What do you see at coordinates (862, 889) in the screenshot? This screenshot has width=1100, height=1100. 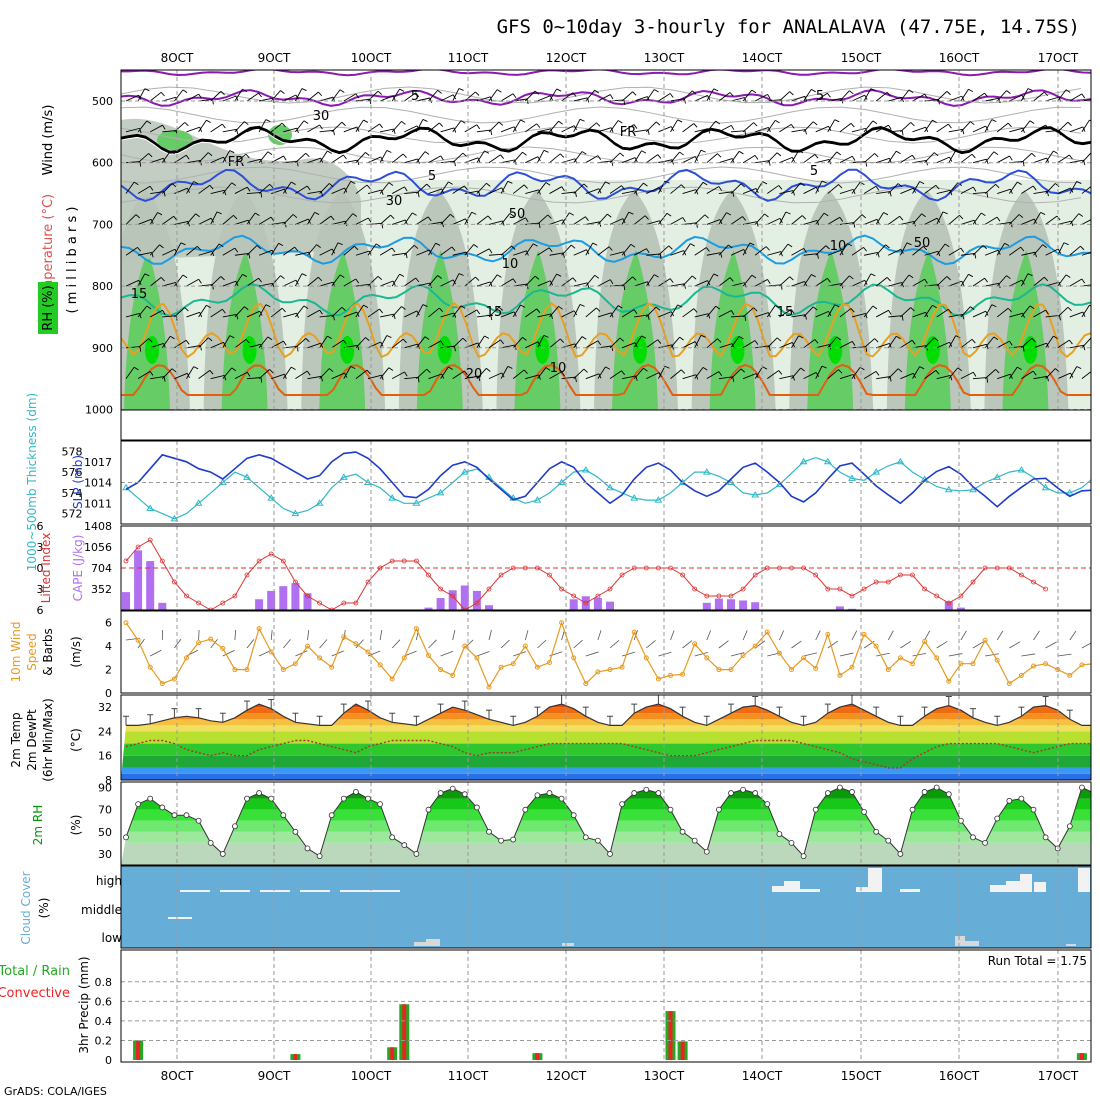 I see `cloud-high-block` at bounding box center [862, 889].